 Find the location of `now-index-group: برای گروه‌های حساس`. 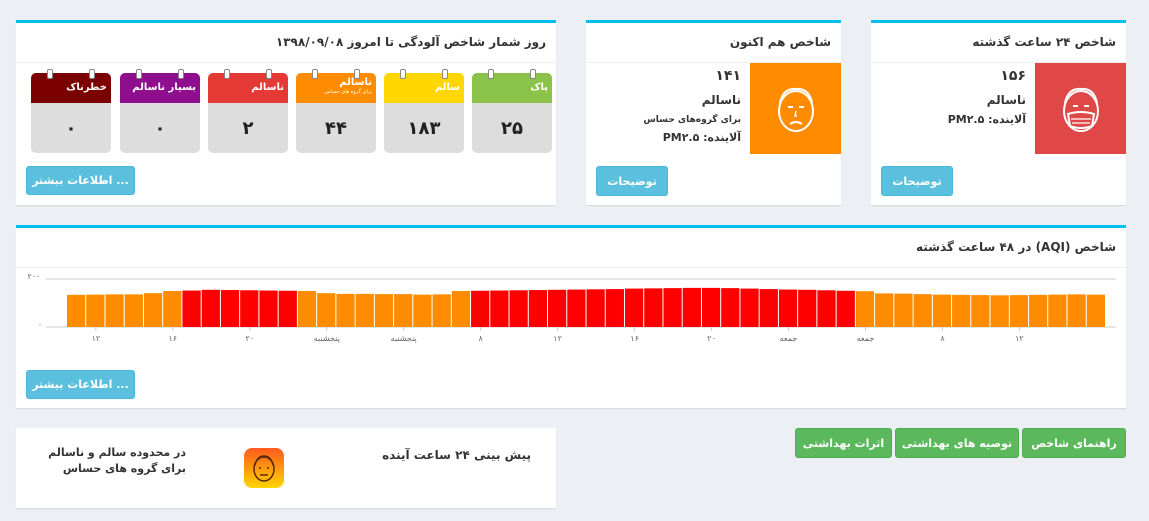

now-index-group: برای گروه‌های حساس is located at coordinates (692, 120).